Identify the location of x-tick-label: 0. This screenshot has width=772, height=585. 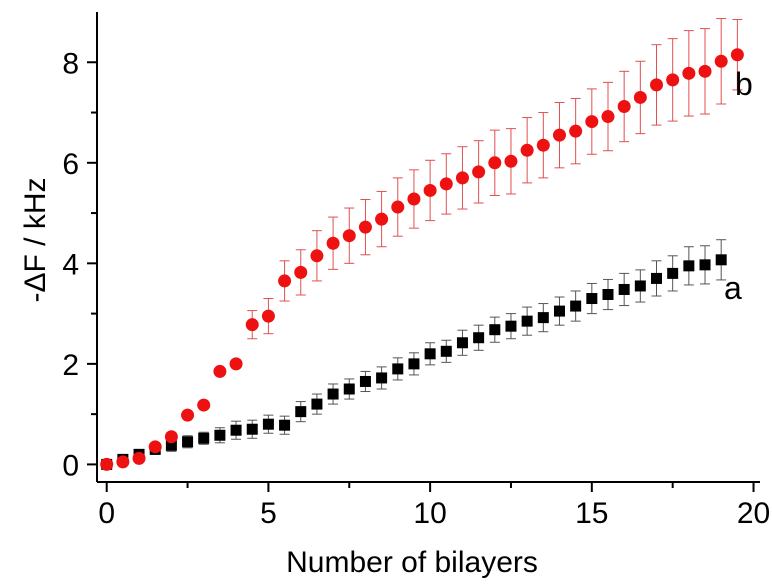
(106, 513).